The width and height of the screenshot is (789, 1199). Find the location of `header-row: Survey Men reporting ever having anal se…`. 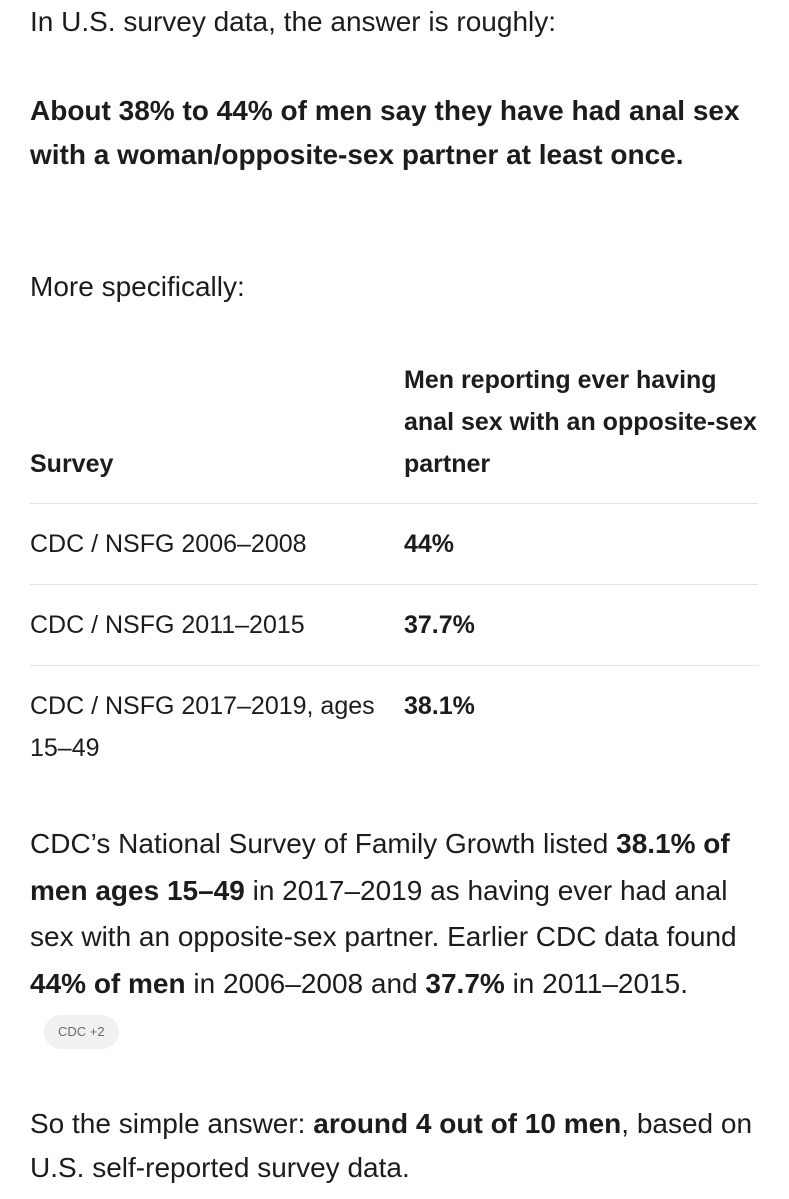

header-row: Survey Men reporting ever having anal se… is located at coordinates (394, 431).